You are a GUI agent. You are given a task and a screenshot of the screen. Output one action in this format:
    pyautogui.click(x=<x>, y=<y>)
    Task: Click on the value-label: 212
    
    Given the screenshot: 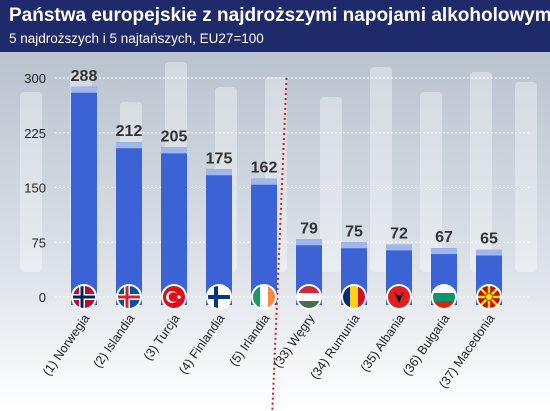 What is the action you would take?
    pyautogui.click(x=129, y=131)
    